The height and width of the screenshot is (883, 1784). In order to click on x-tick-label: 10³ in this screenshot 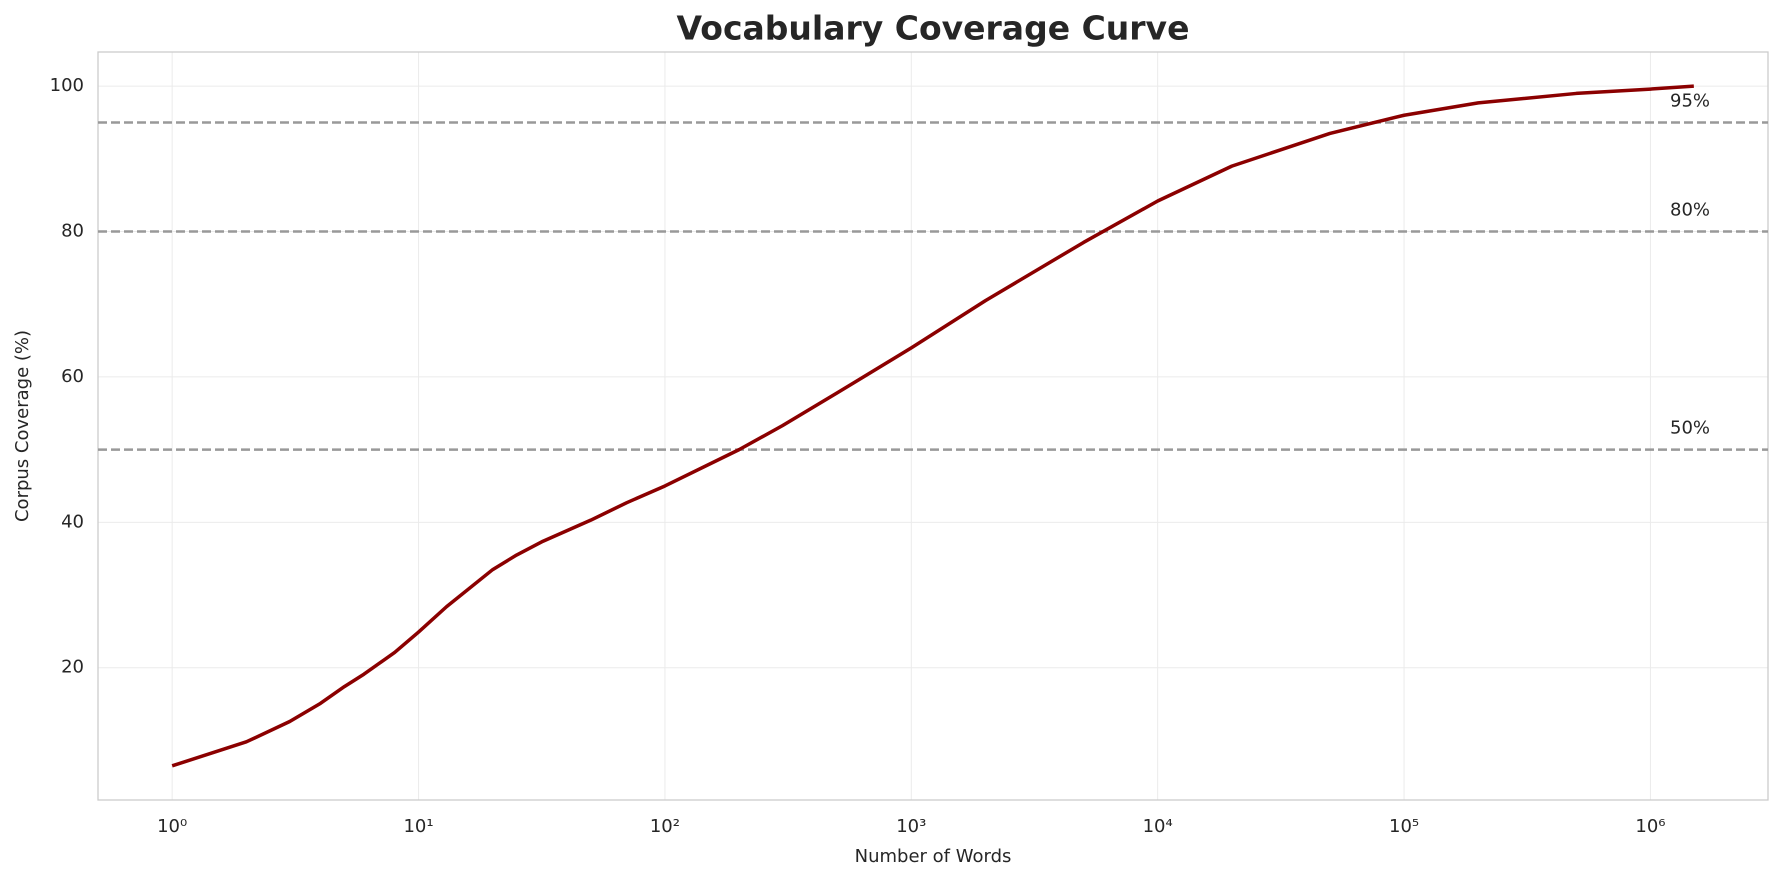, I will do `click(911, 826)`.